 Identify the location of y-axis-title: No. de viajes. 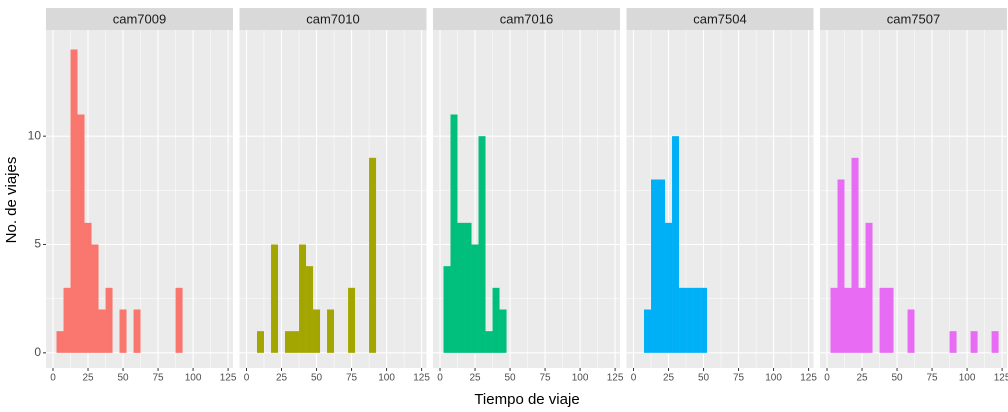
(11, 200).